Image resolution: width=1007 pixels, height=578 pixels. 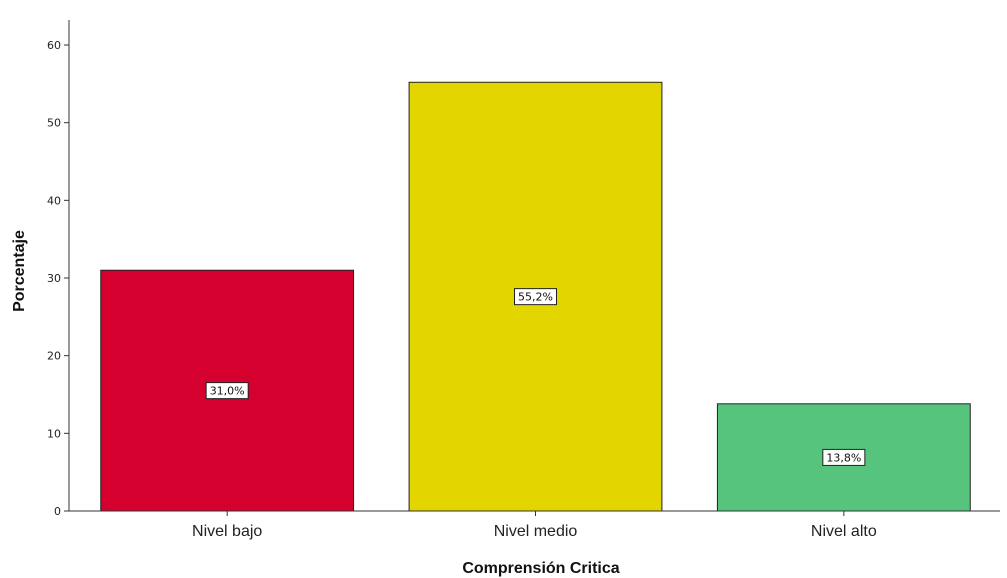 What do you see at coordinates (54, 45) in the screenshot?
I see `y-tick-label: 60` at bounding box center [54, 45].